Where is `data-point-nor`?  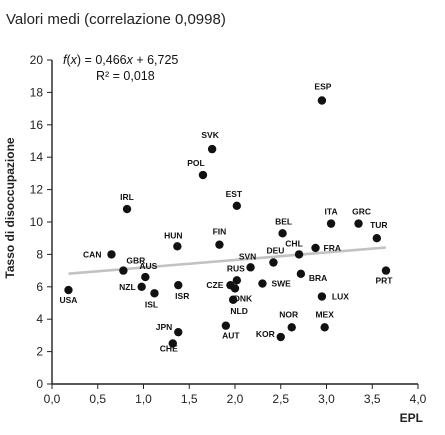
data-point-nor is located at coordinates (291, 327).